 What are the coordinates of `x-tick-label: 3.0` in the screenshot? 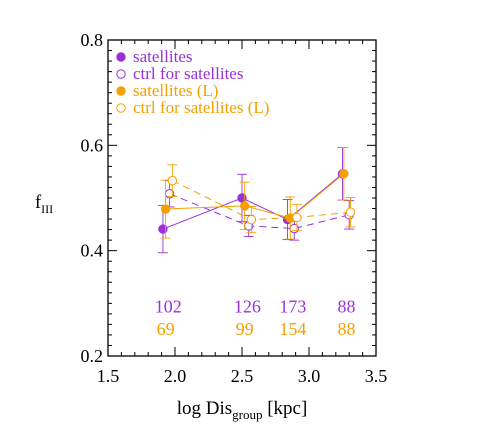 It's located at (309, 376).